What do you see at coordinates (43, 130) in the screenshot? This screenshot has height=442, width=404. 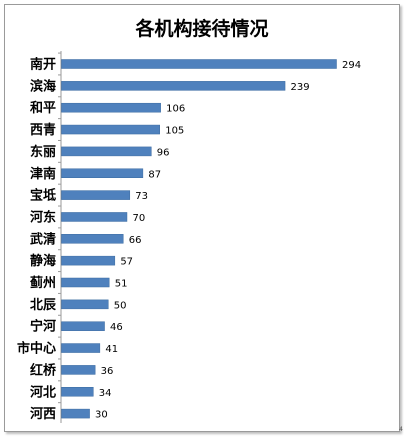 I see `category-label: 西青` at bounding box center [43, 130].